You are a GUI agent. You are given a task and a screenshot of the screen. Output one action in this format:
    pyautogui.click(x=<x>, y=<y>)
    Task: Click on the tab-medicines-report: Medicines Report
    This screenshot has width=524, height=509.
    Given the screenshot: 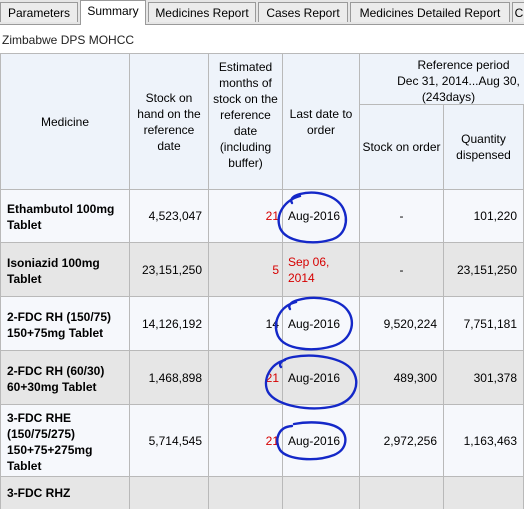 What is the action you would take?
    pyautogui.click(x=202, y=12)
    